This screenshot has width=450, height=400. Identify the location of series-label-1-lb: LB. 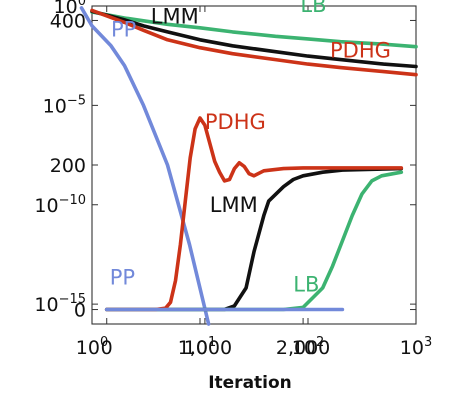
(306, 285).